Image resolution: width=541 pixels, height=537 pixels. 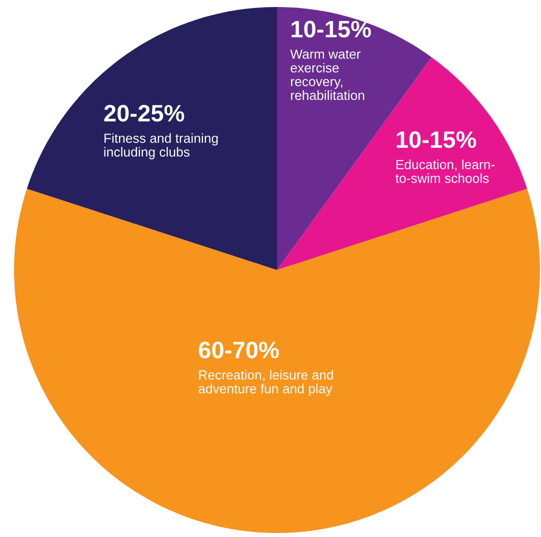 What do you see at coordinates (445, 171) in the screenshot?
I see `slice-label: Education, learn- to-swim schools` at bounding box center [445, 171].